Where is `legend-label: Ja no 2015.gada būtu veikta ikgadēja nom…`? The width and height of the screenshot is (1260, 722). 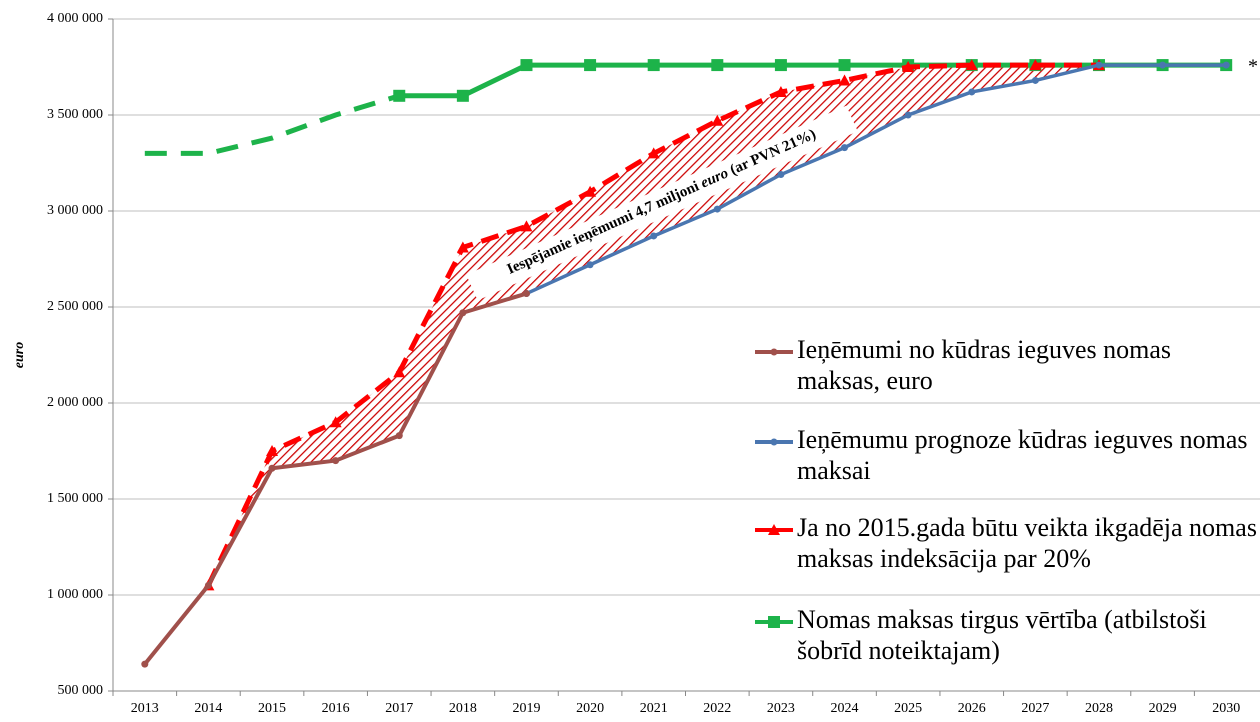
legend-label: Ja no 2015.gada būtu veikta ikgadēja nom… is located at coordinates (1027, 543).